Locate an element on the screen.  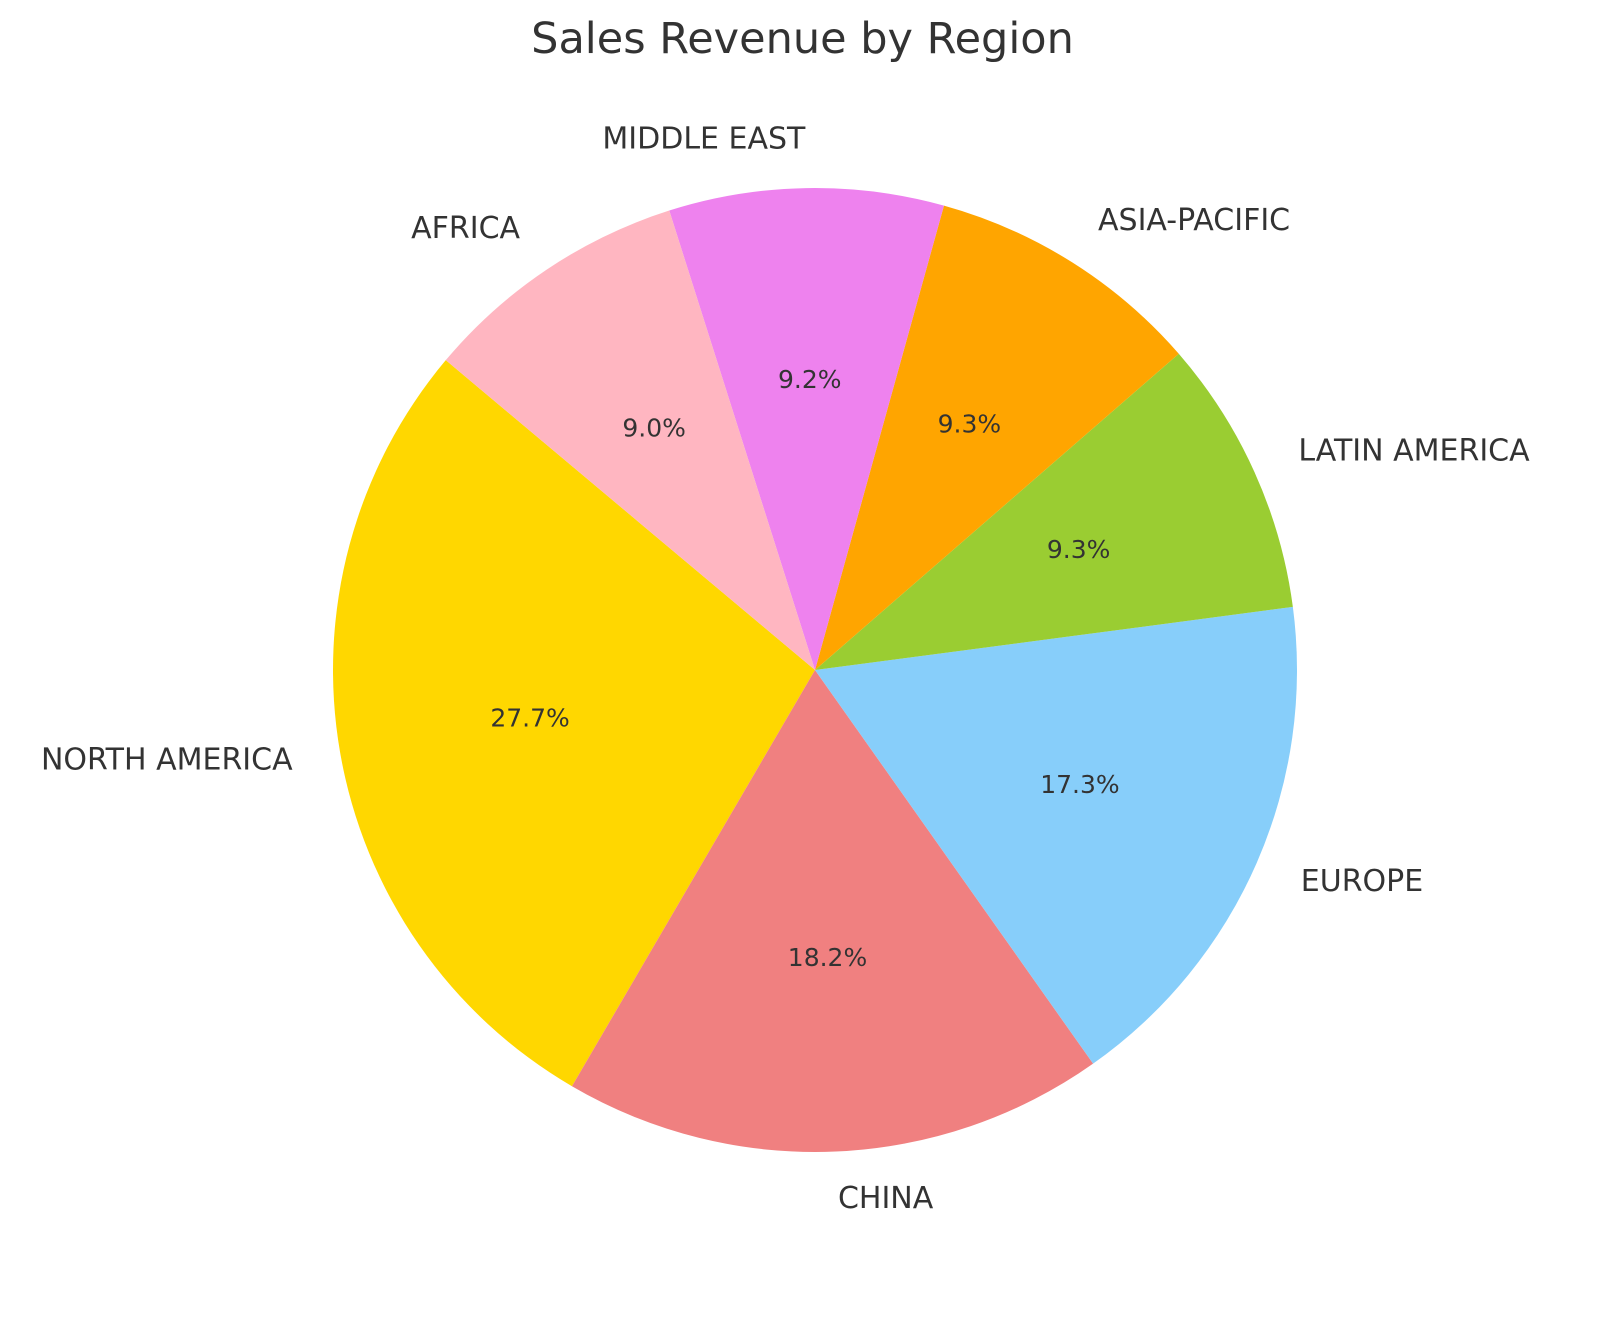
pie-slice-africa is located at coordinates (630, 440).